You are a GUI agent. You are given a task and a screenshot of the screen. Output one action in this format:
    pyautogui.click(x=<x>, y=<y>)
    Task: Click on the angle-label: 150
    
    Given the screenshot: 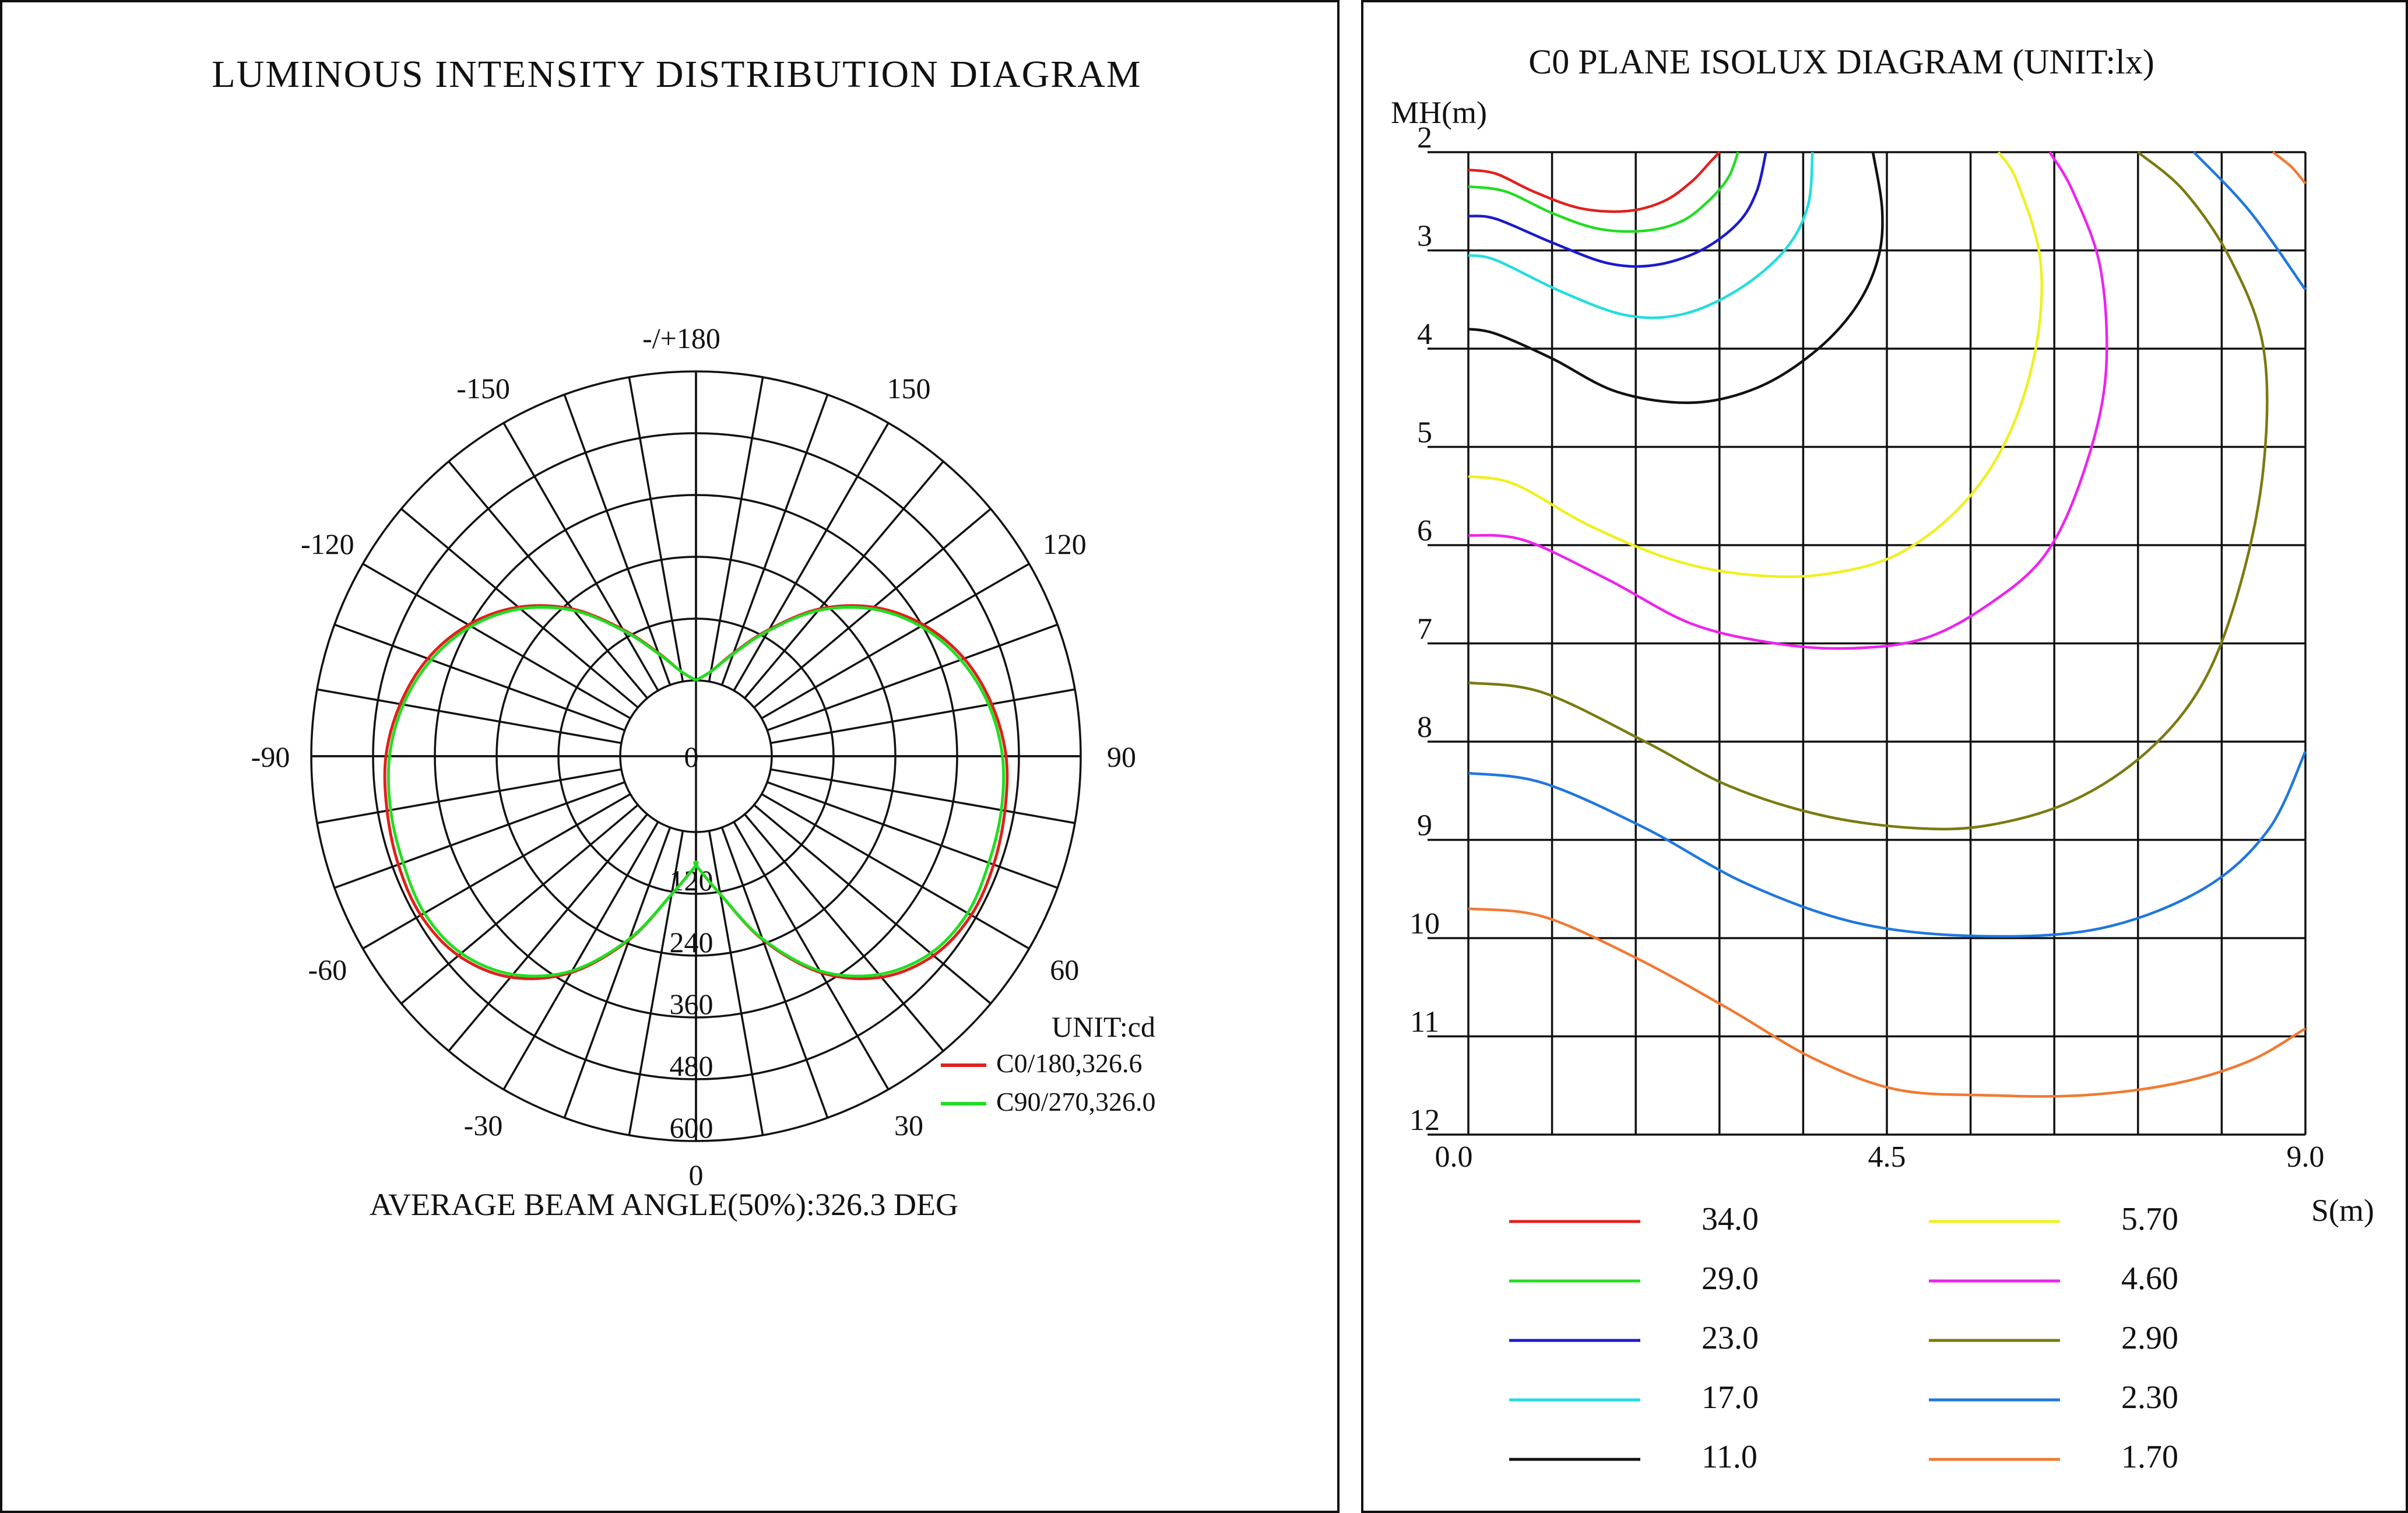 What is the action you would take?
    pyautogui.click(x=909, y=388)
    